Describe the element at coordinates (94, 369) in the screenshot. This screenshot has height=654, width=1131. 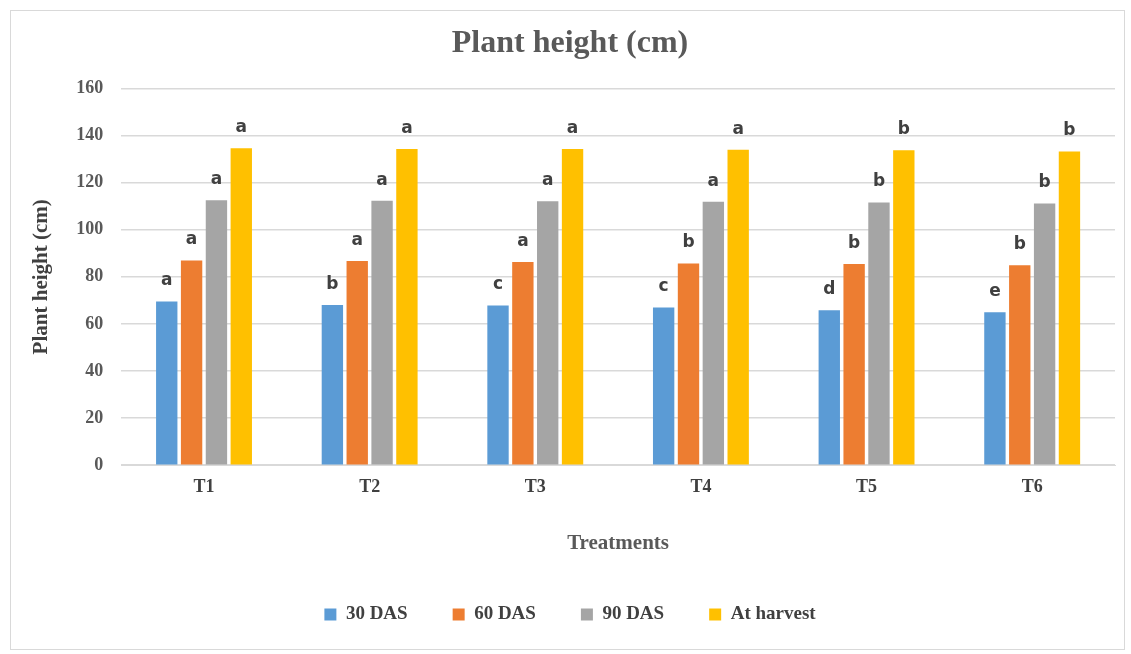
I see `y-tick-label: 40` at that location.